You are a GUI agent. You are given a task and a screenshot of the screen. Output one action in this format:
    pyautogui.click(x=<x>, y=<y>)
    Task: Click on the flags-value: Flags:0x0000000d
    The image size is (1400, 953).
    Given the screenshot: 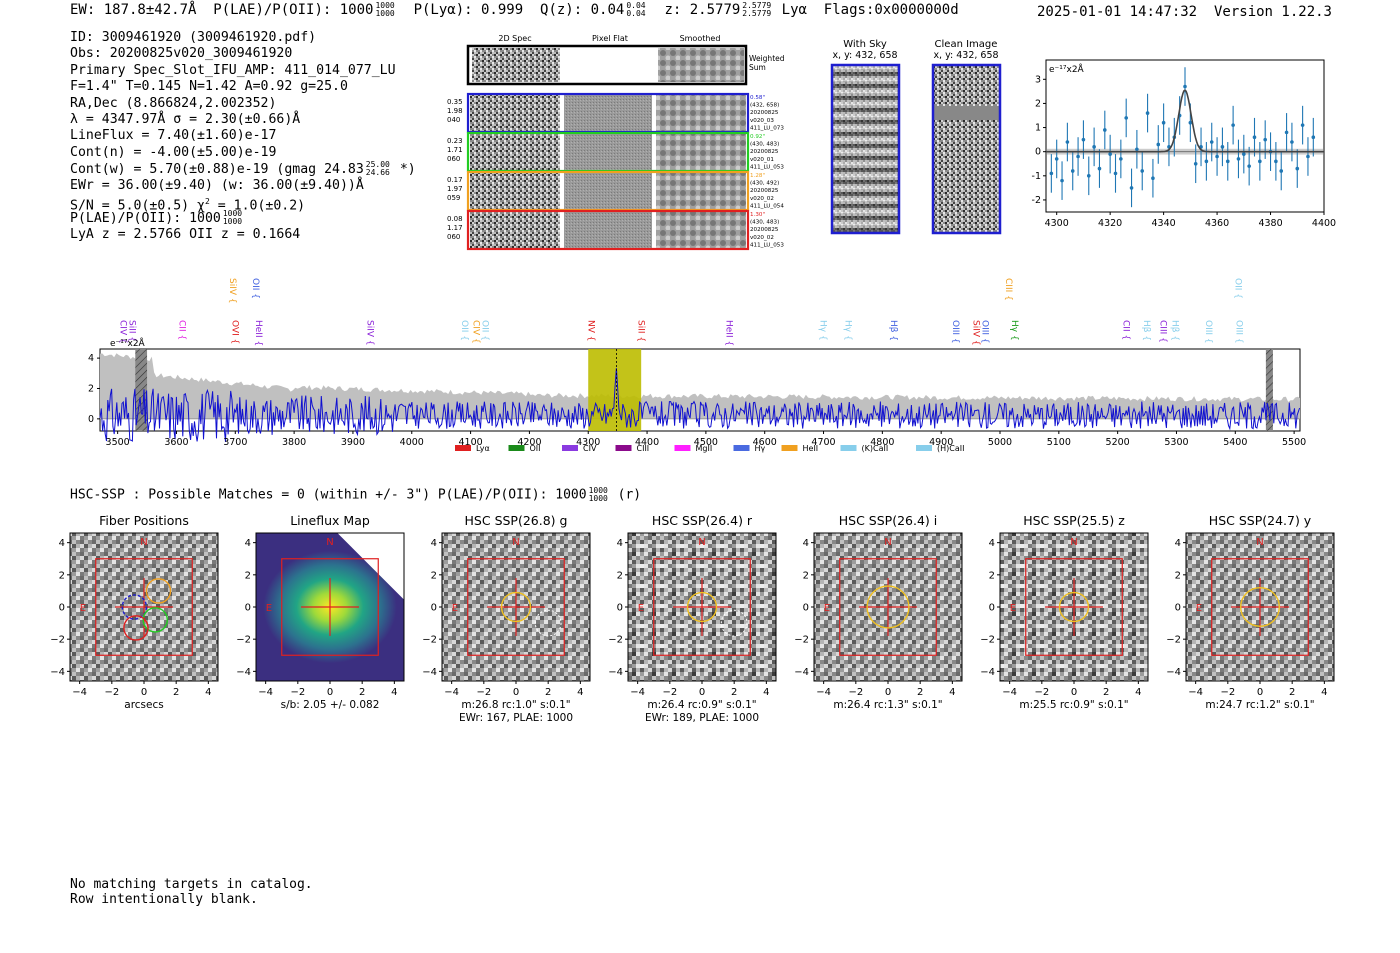 What is the action you would take?
    pyautogui.click(x=891, y=10)
    